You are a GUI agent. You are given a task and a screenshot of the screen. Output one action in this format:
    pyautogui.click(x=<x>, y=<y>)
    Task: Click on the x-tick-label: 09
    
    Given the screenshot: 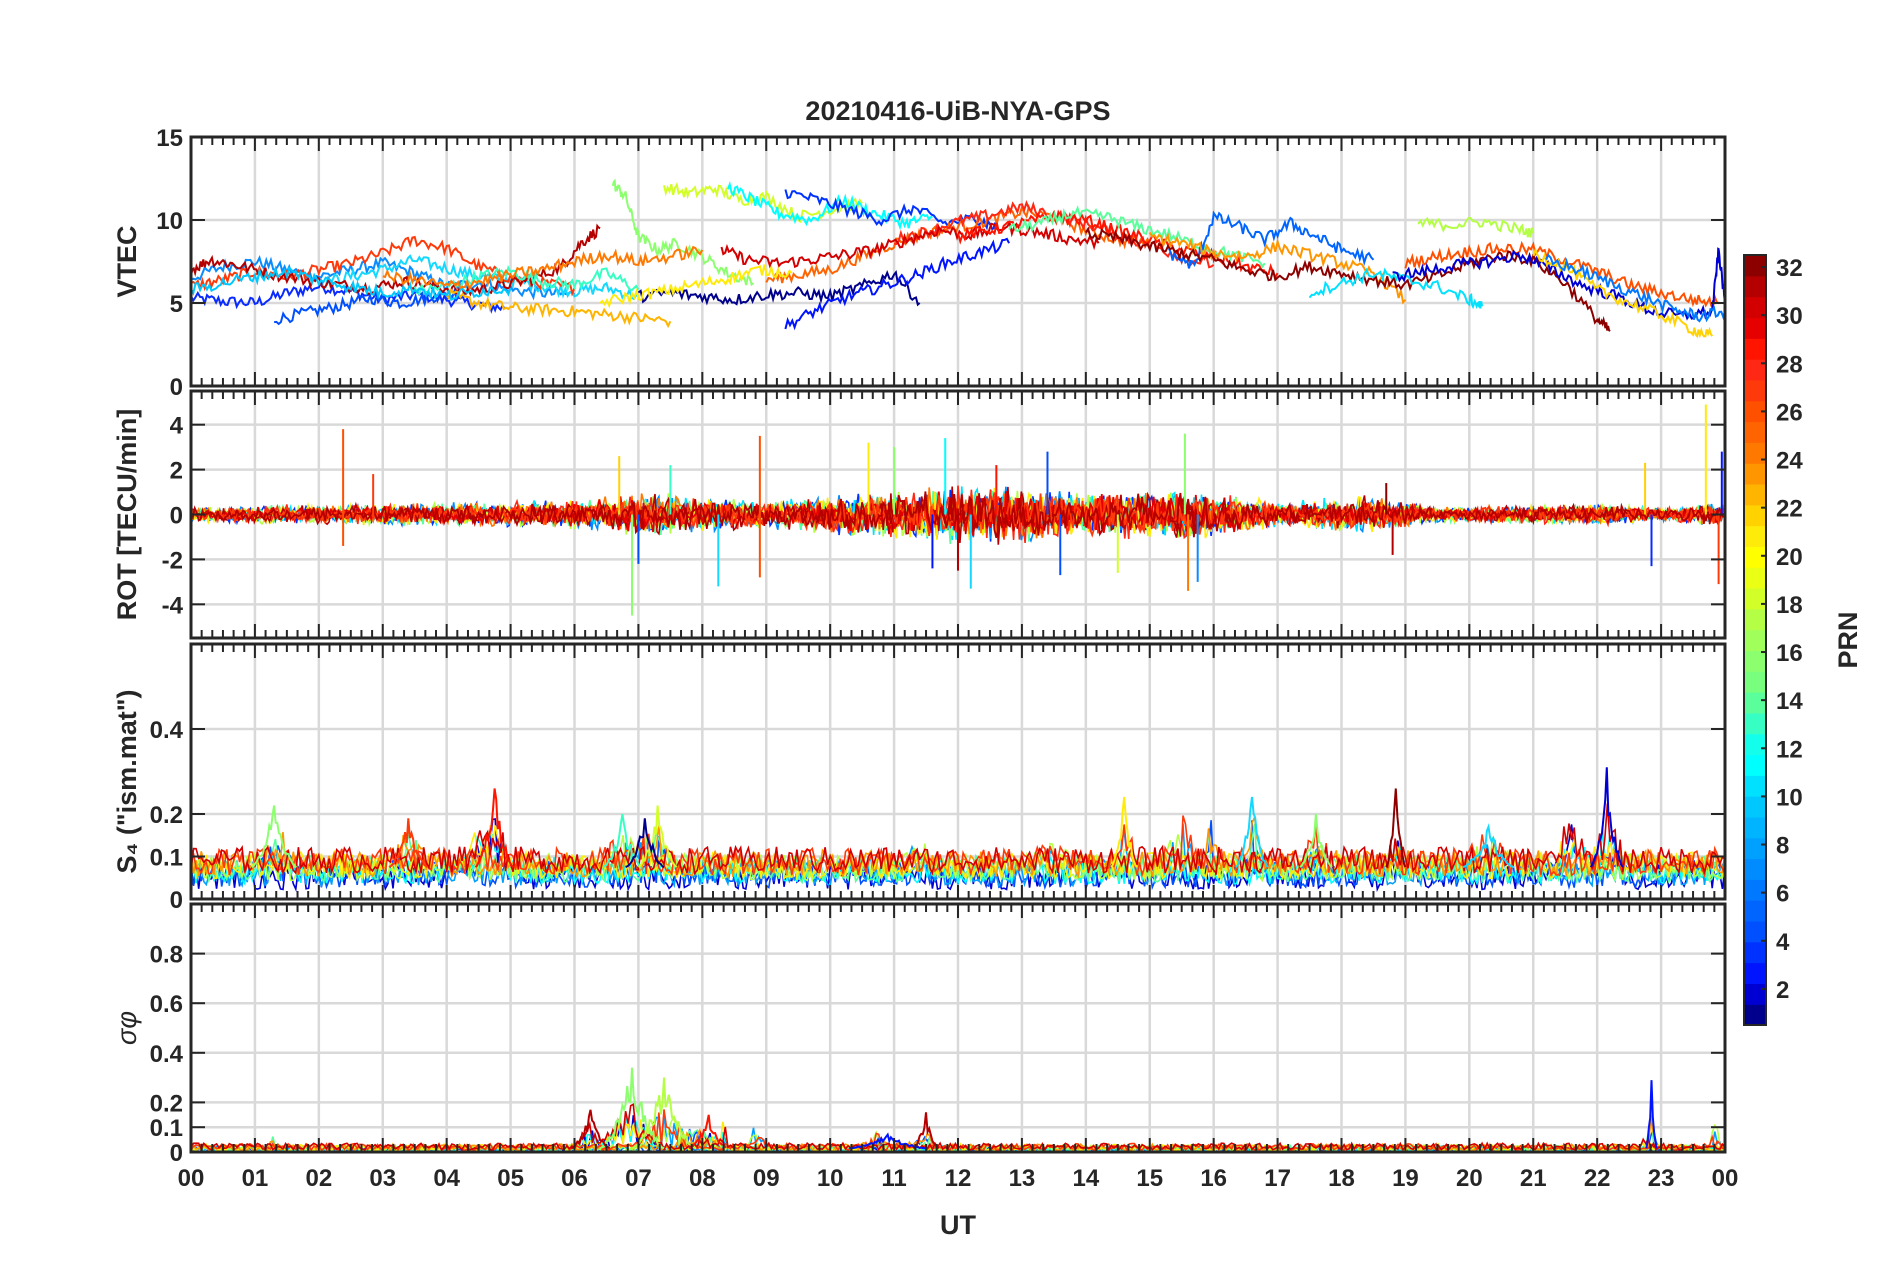 What is the action you would take?
    pyautogui.click(x=766, y=1178)
    